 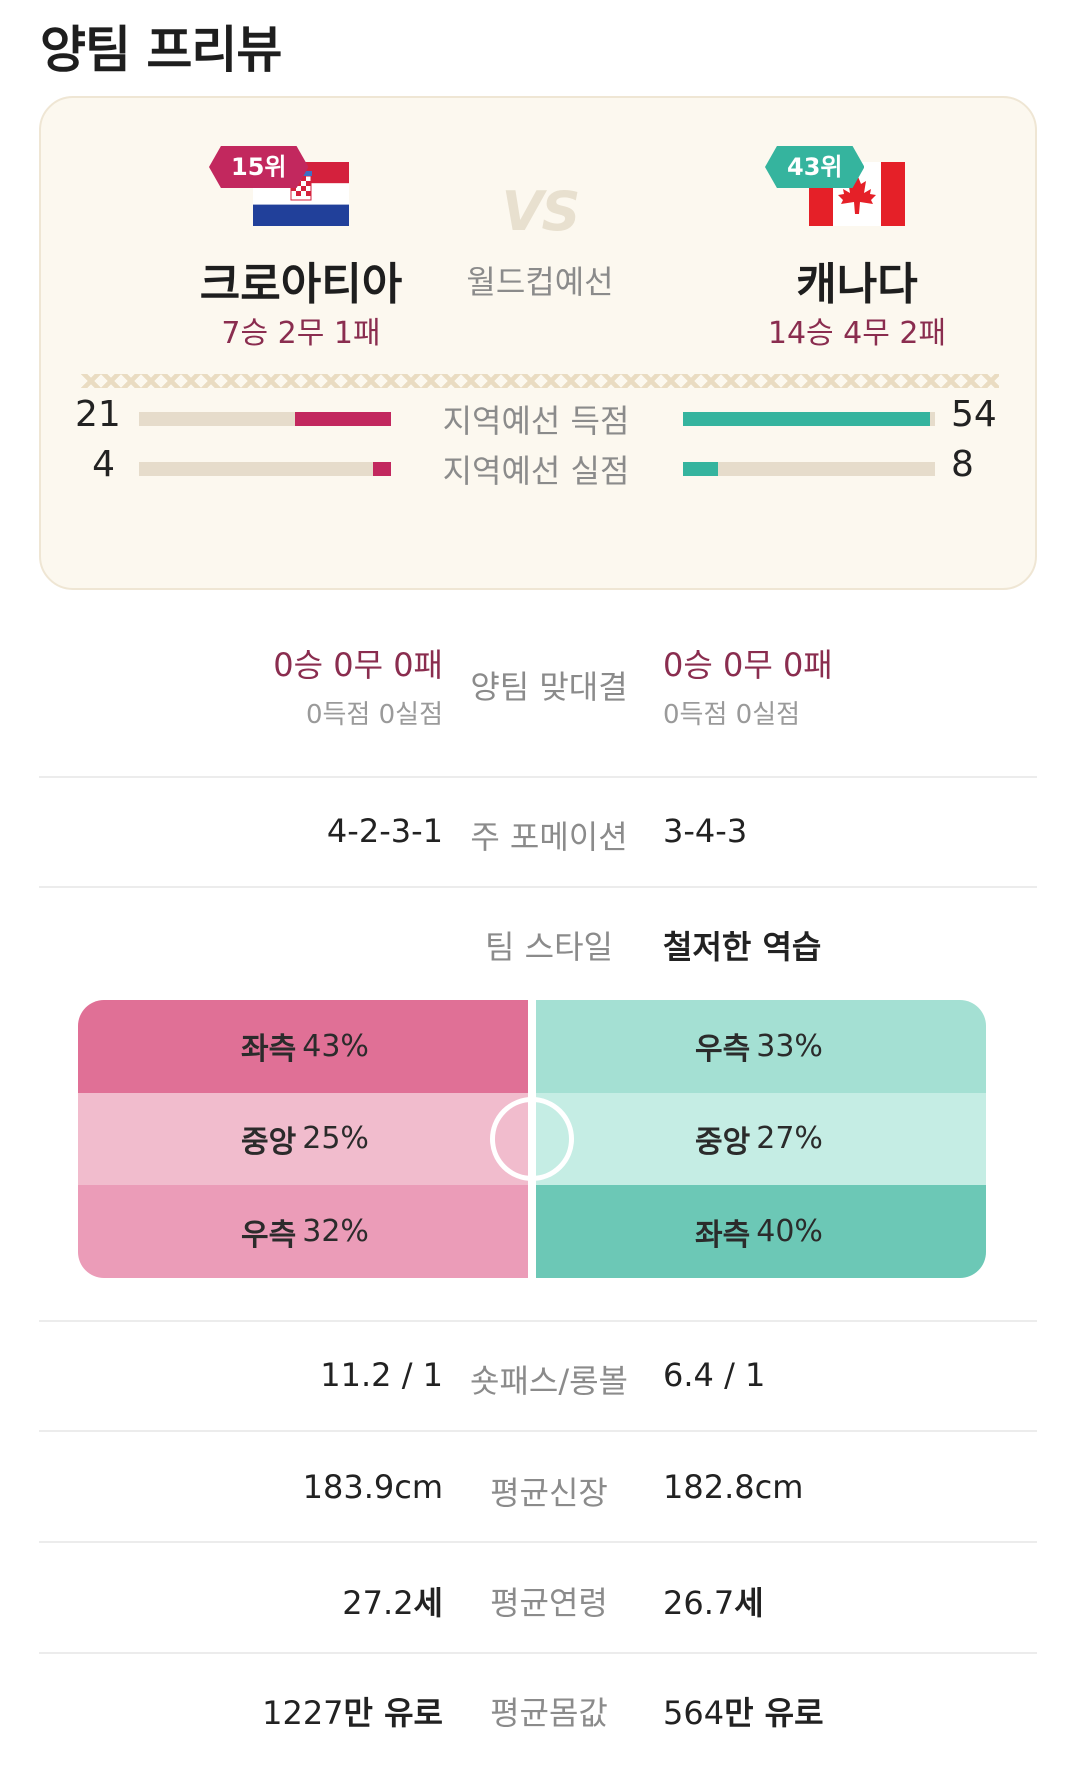 What do you see at coordinates (714, 1375) in the screenshot?
I see `away-pass-ratio: 6.4 / 1` at bounding box center [714, 1375].